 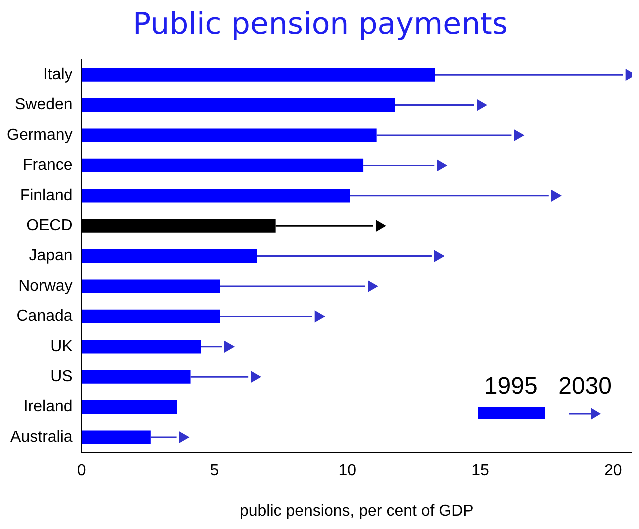 I want to click on y-tick-label: Sweden, so click(x=43, y=105).